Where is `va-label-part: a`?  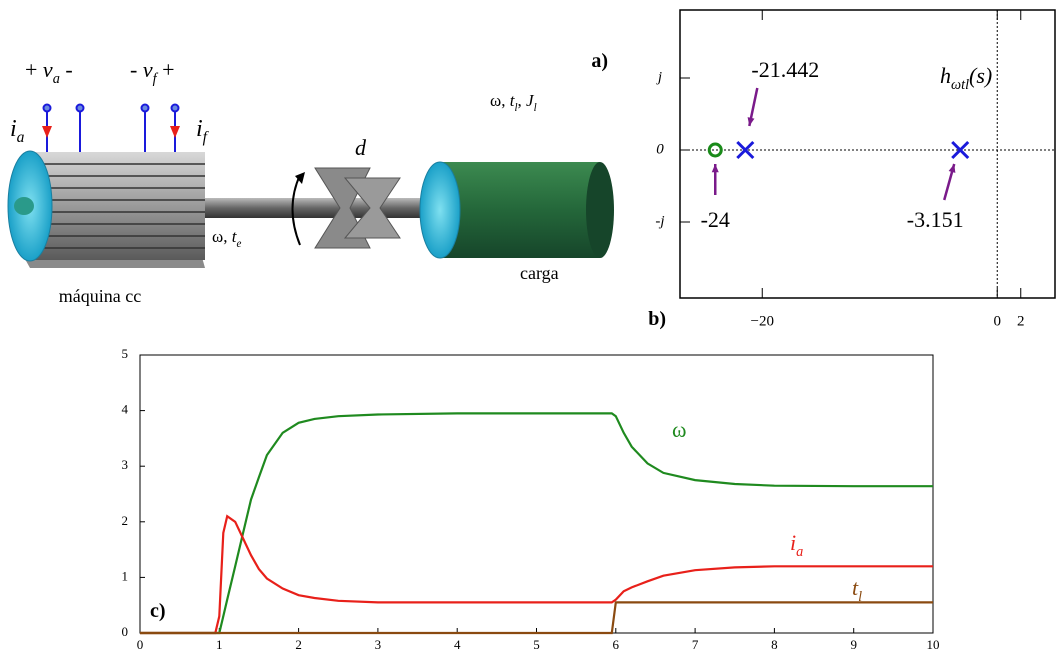 va-label-part: a is located at coordinates (56, 79).